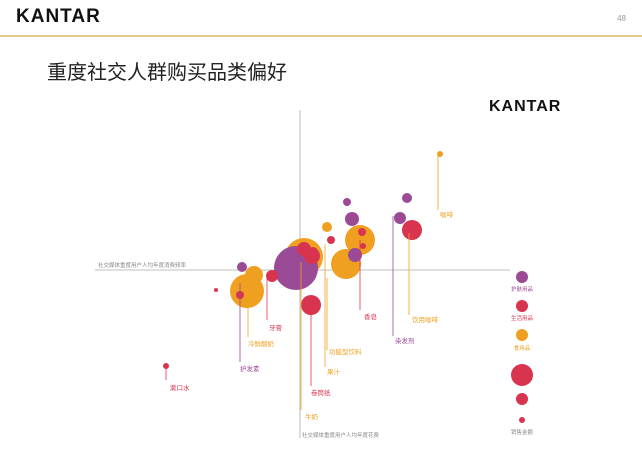 The width and height of the screenshot is (642, 465). What do you see at coordinates (621, 18) in the screenshot?
I see `page-number: 48` at bounding box center [621, 18].